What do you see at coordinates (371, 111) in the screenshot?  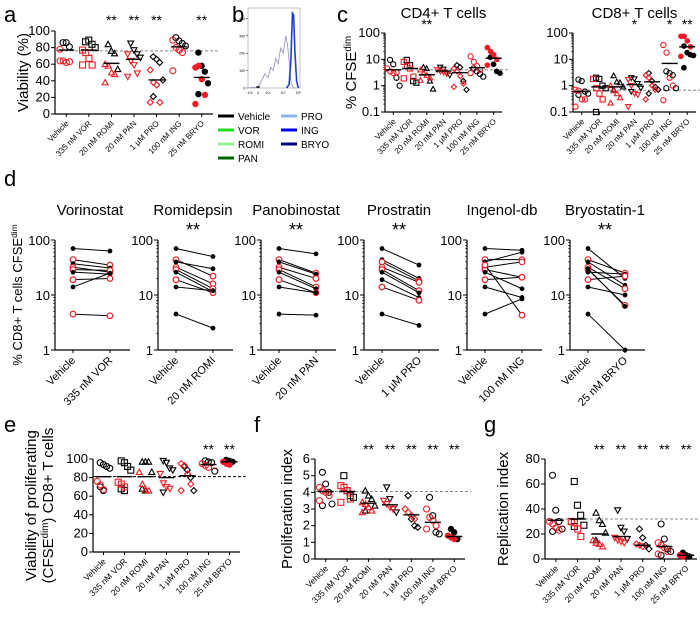 I see `y-tick-label: 0.1` at bounding box center [371, 111].